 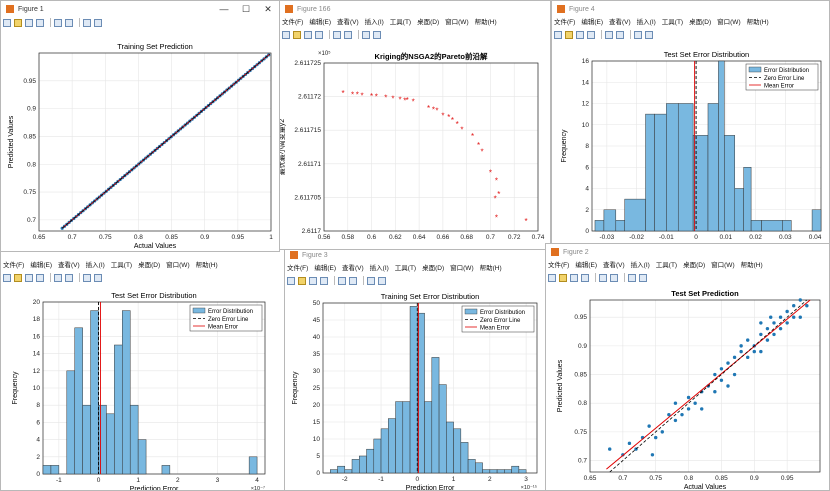 I want to click on maximize-button: ☐, so click(x=246, y=9).